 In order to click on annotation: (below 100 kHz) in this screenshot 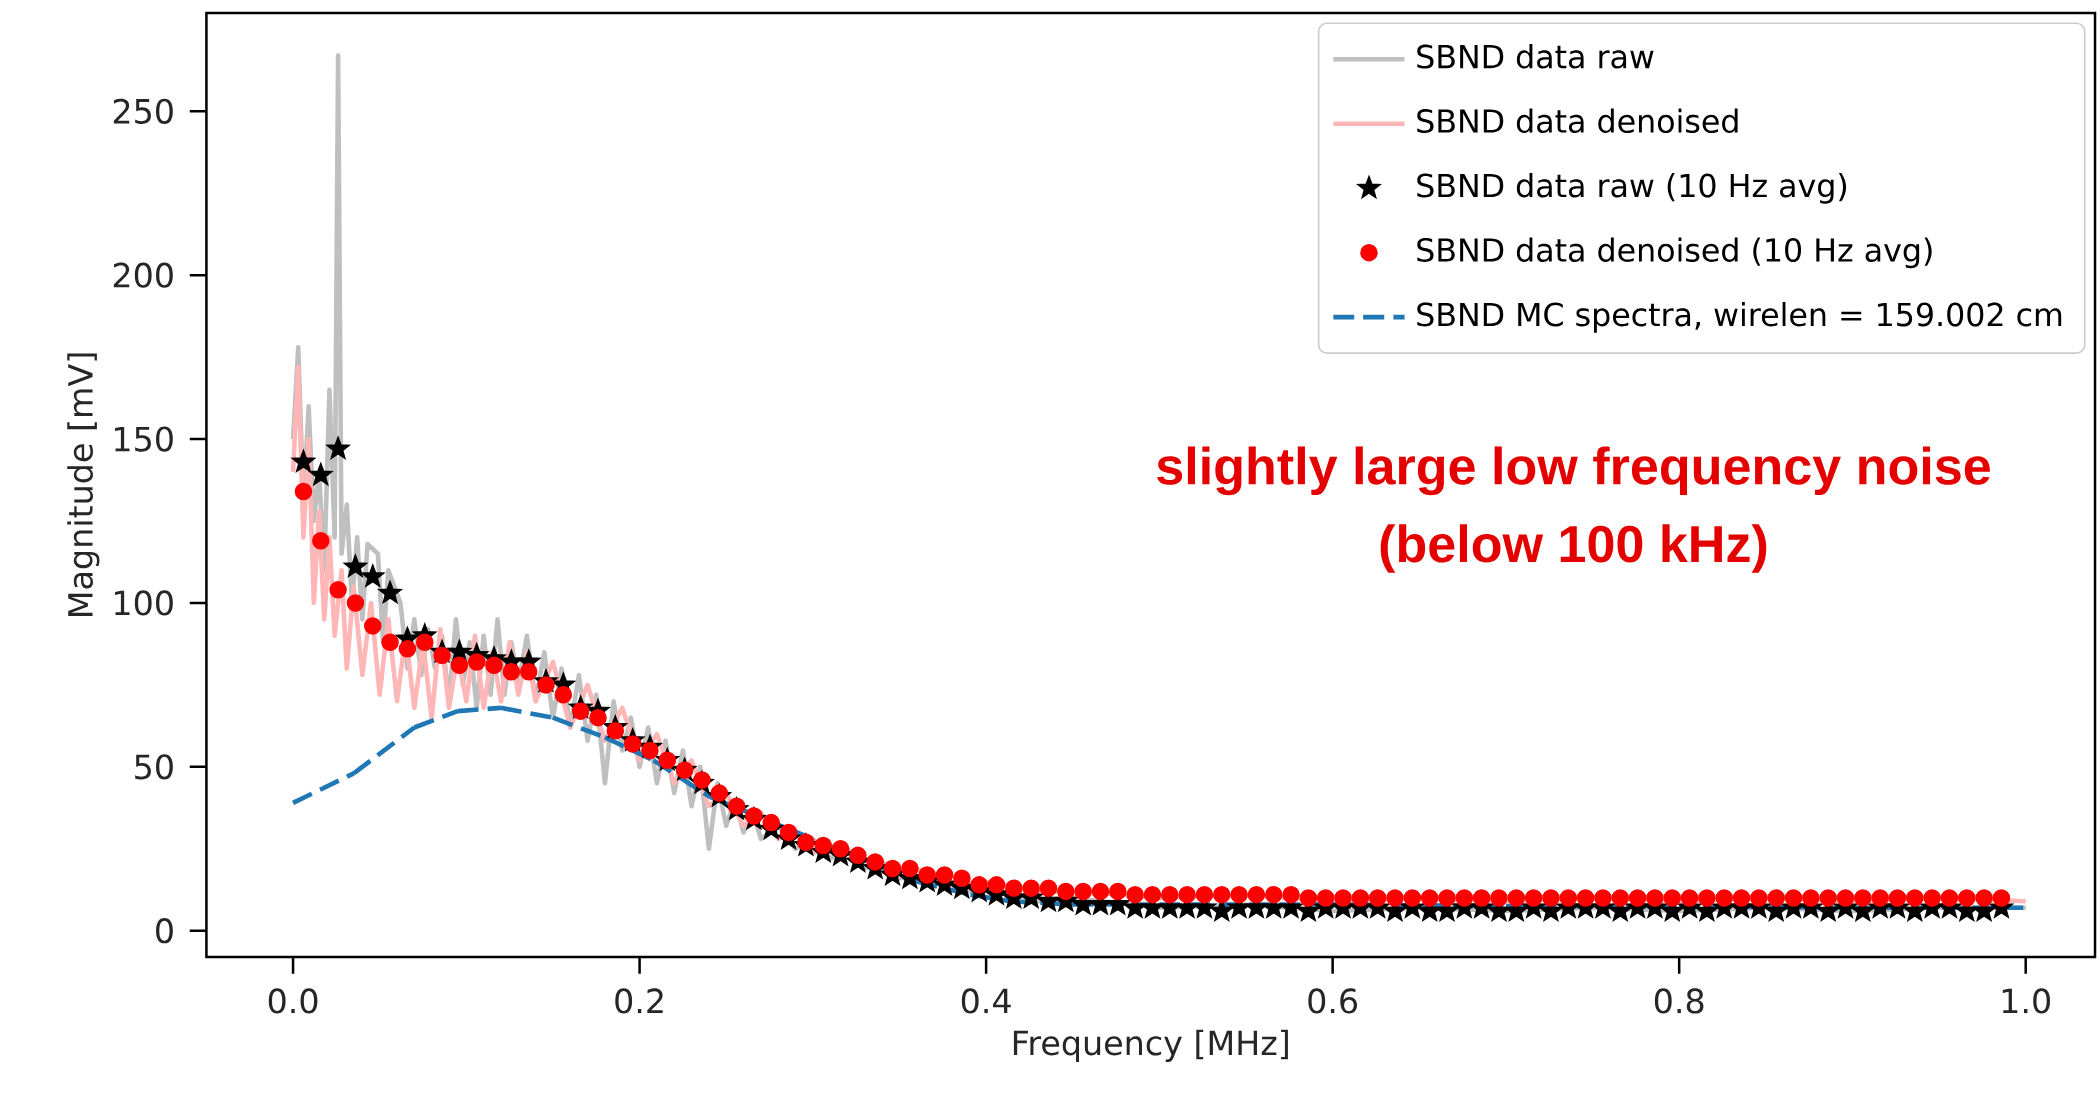, I will do `click(1573, 548)`.